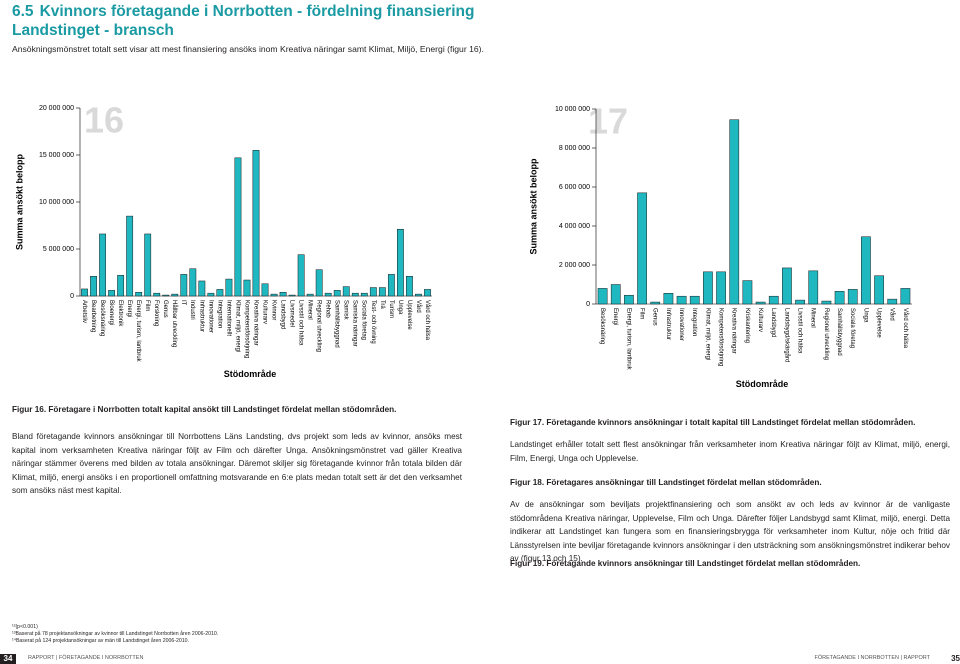 This screenshot has height=664, width=960. Describe the element at coordinates (282, 314) in the screenshot. I see `x-tick-label: Landsbygd` at that location.